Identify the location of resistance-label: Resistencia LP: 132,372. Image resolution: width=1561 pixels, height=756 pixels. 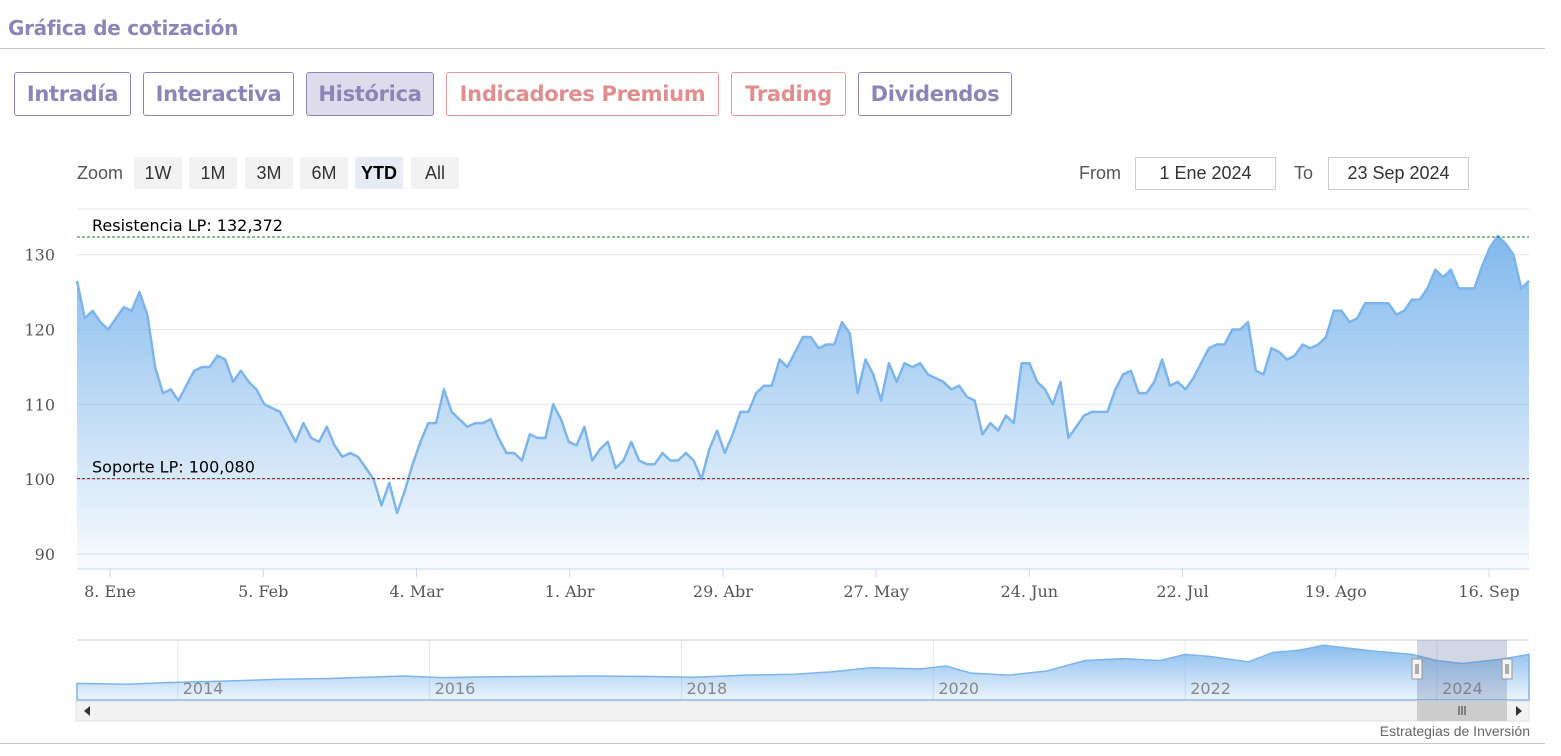
(187, 225).